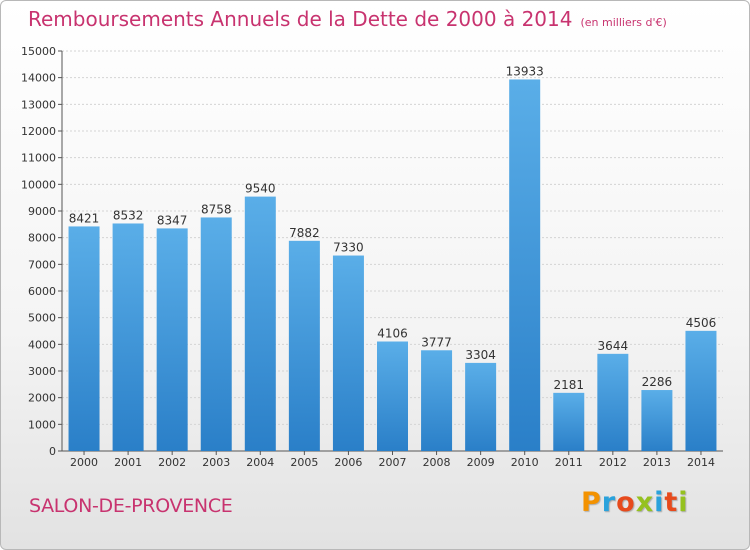  What do you see at coordinates (481, 462) in the screenshot?
I see `x-tick-label: 2009` at bounding box center [481, 462].